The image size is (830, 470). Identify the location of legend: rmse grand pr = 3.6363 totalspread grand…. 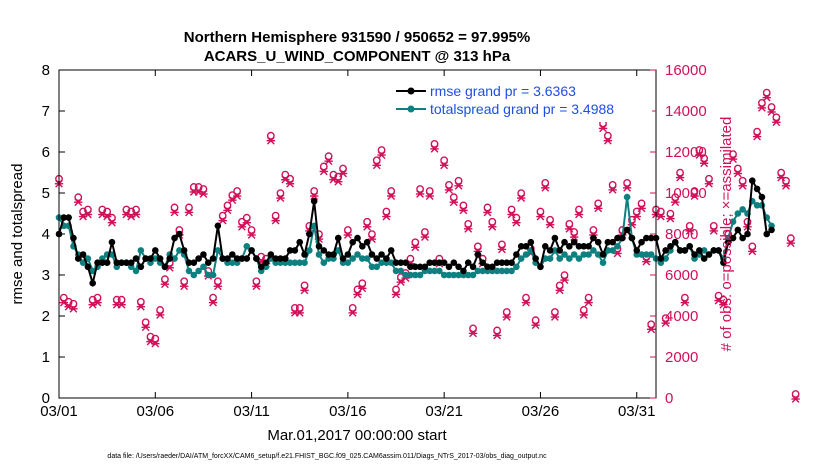
(522, 101).